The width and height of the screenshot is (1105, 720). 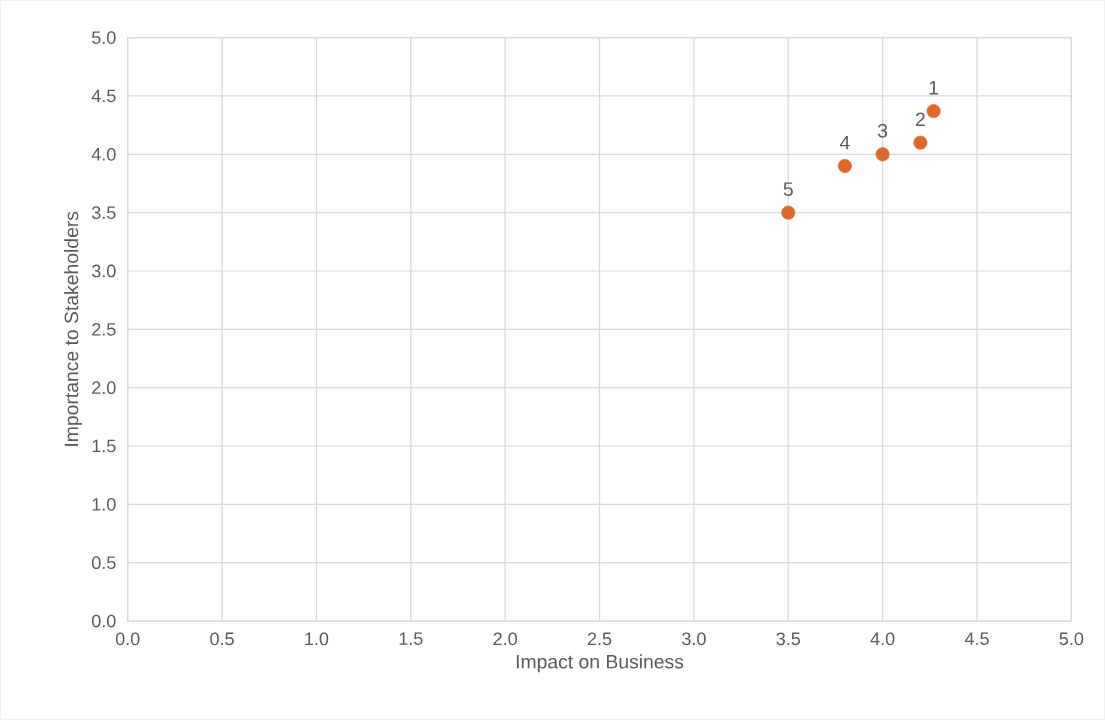 I want to click on annotation: 3, so click(x=882, y=131).